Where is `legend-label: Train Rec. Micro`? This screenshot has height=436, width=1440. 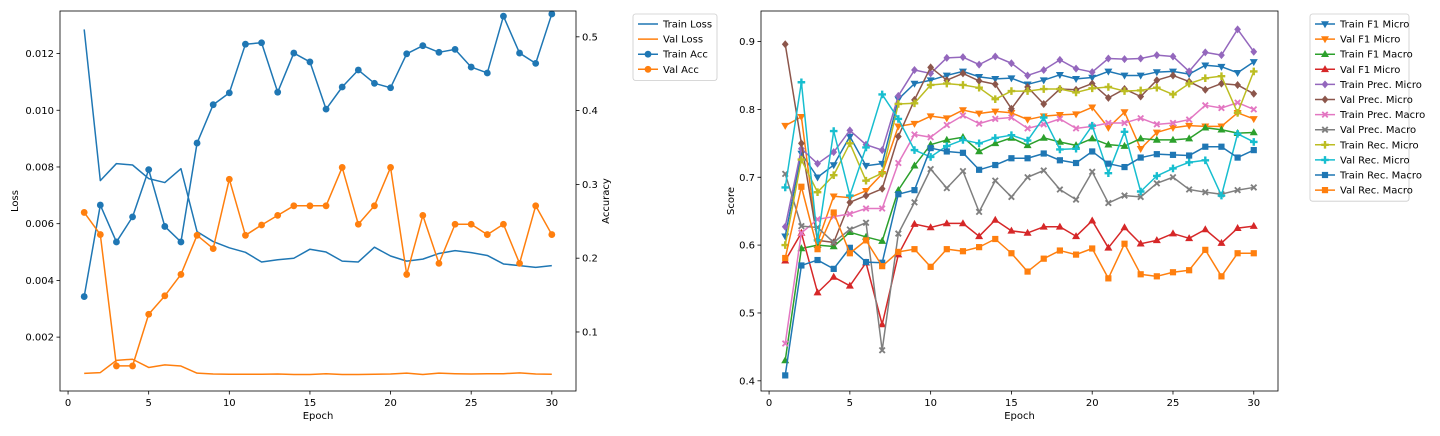
legend-label: Train Rec. Micro is located at coordinates (1379, 145).